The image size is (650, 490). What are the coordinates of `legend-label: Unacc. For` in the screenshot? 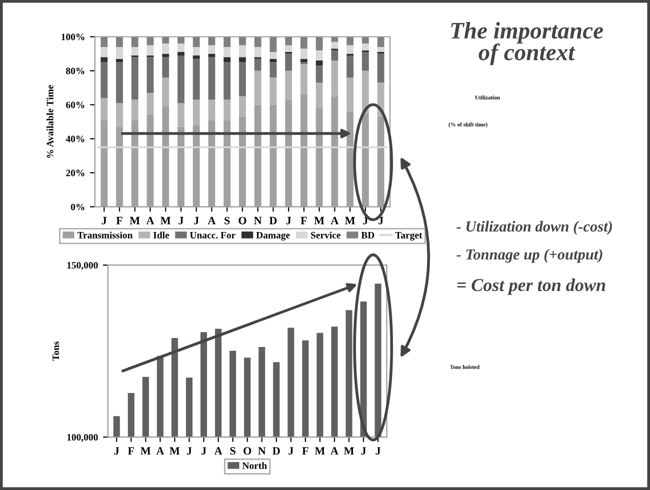 It's located at (213, 235).